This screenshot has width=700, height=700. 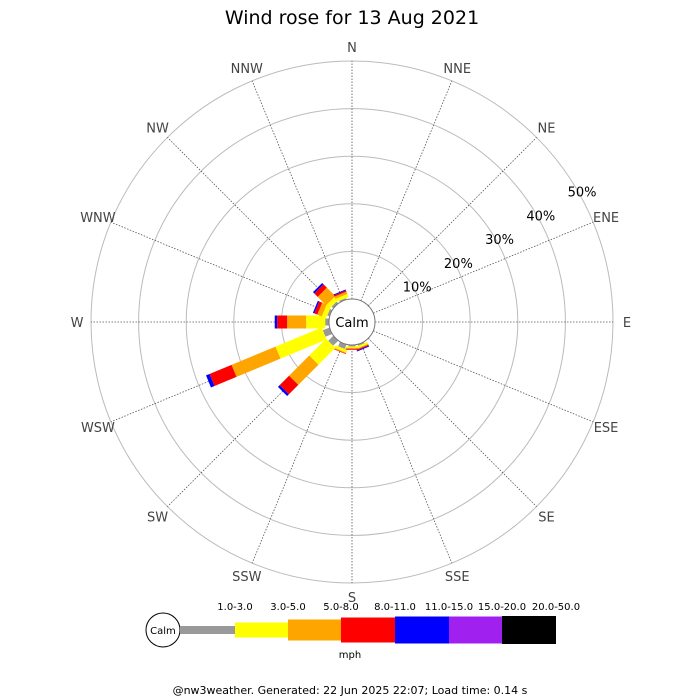 I want to click on spoke-ene, so click(x=483, y=267).